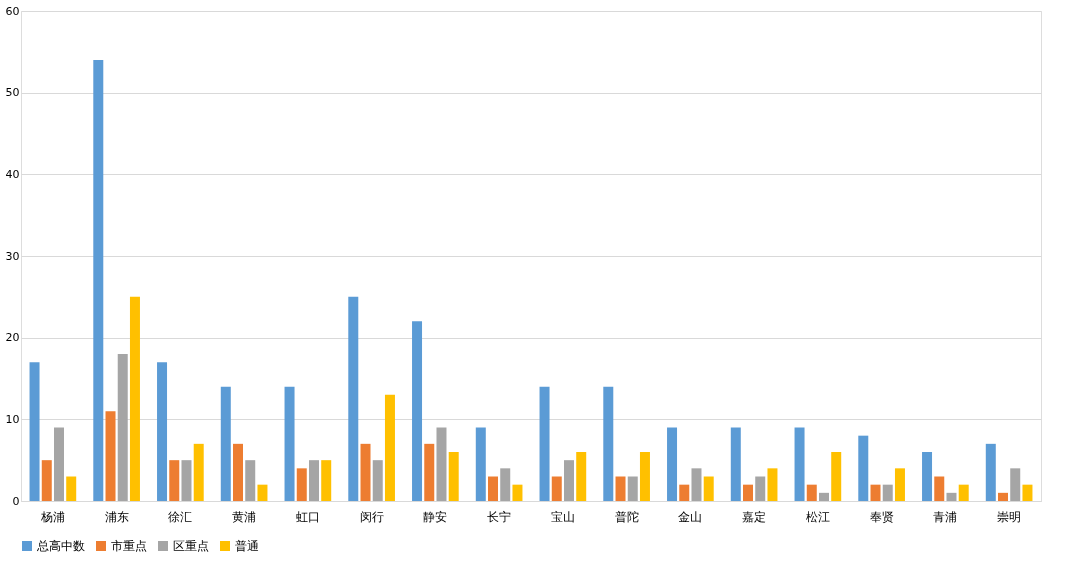 The height and width of the screenshot is (577, 1080). I want to click on x-tick-label: 黄浦, so click(244, 516).